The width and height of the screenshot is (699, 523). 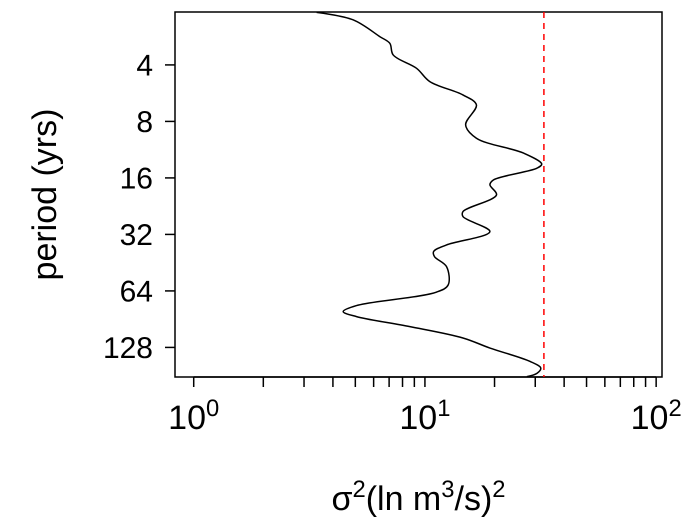 What do you see at coordinates (136, 179) in the screenshot?
I see `y-tick-label: 16` at bounding box center [136, 179].